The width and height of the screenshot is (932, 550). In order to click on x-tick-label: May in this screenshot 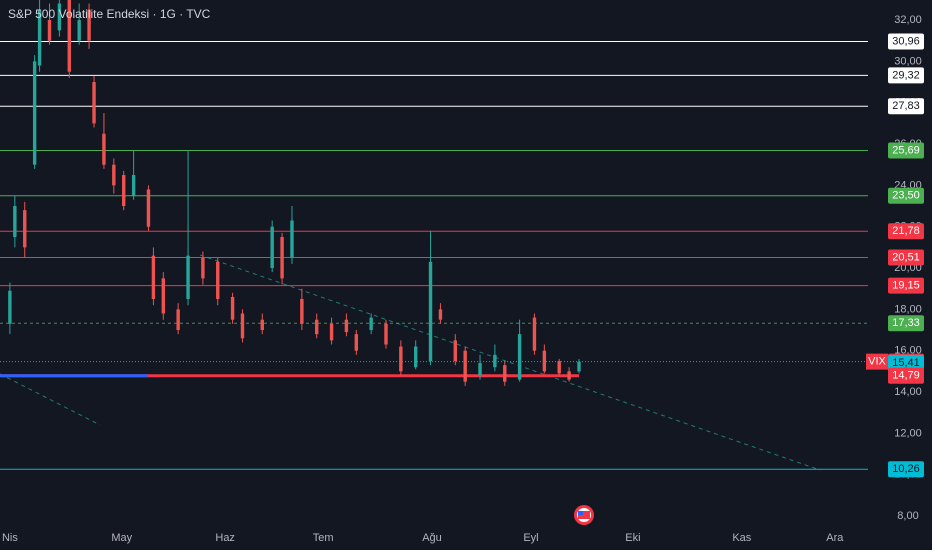, I will do `click(121, 538)`.